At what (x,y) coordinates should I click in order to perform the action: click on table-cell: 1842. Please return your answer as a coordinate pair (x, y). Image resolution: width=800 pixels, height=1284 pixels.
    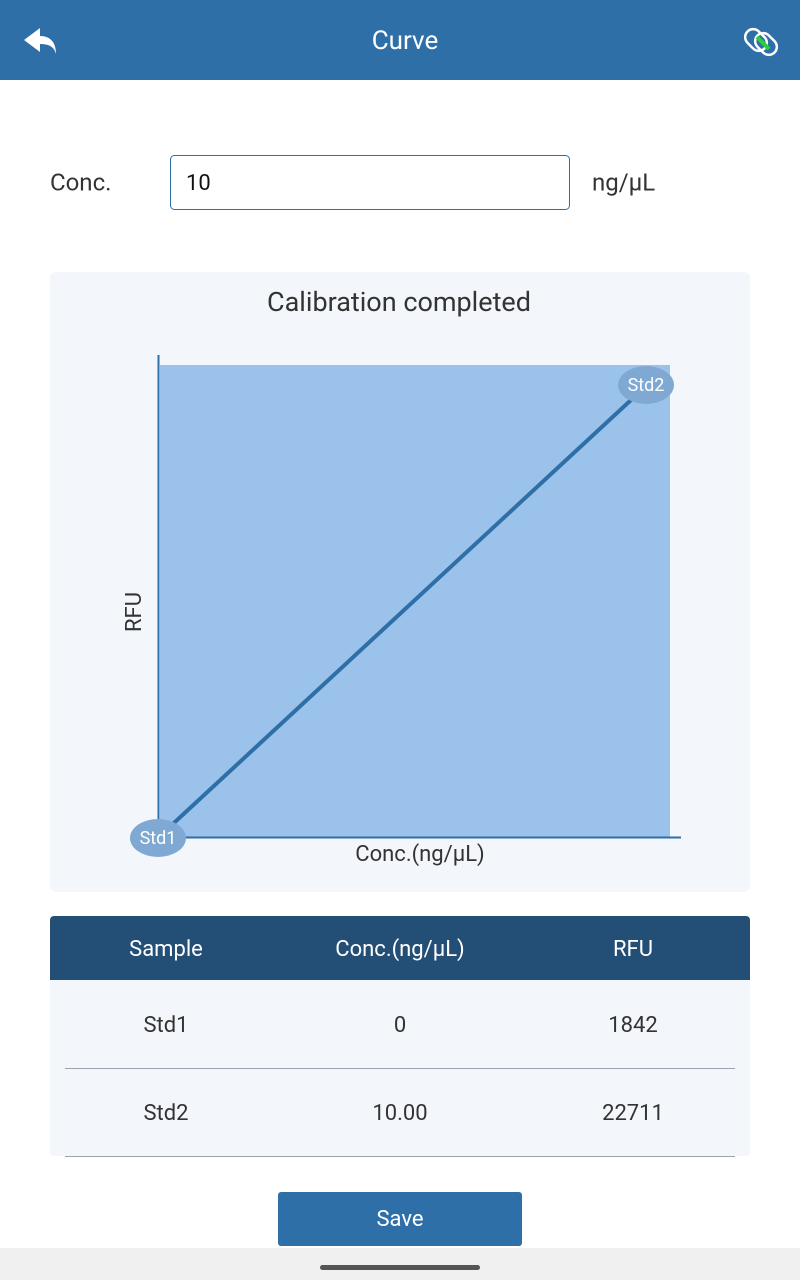
    Looking at the image, I should click on (632, 1025).